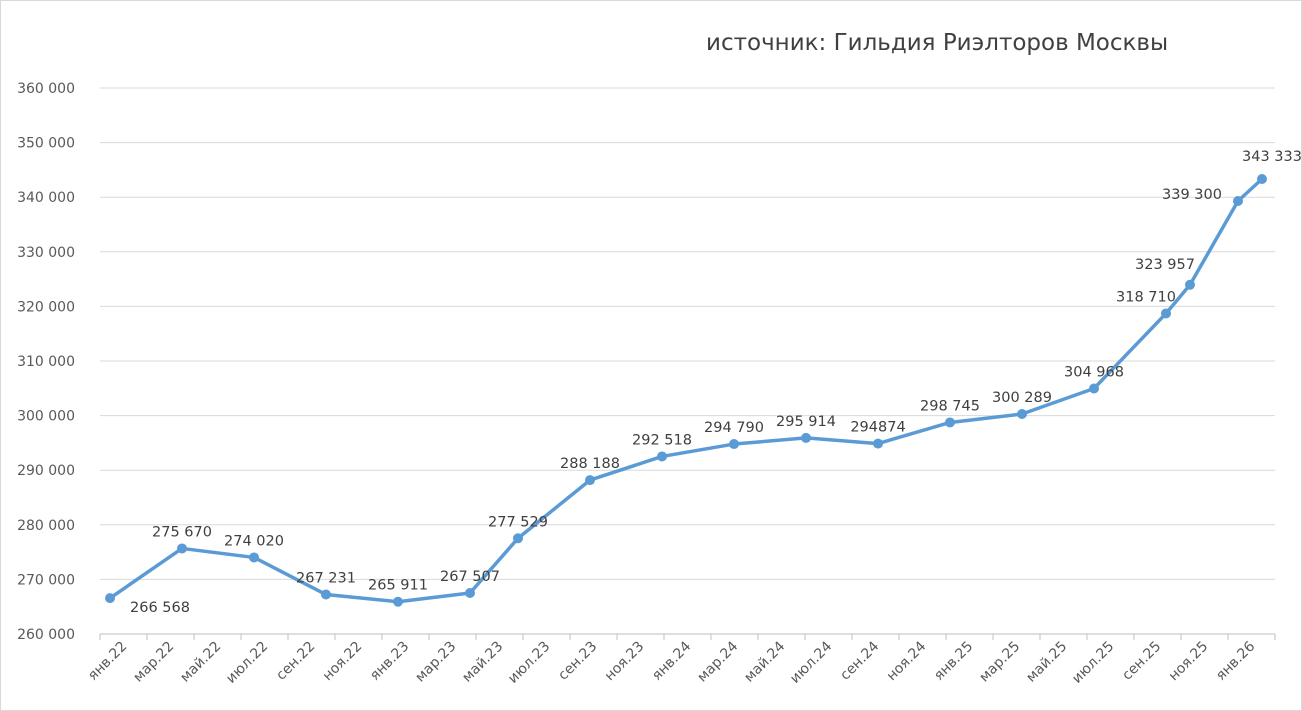 The height and width of the screenshot is (711, 1302). What do you see at coordinates (200, 662) in the screenshot?
I see `x-tick-label: май.22` at bounding box center [200, 662].